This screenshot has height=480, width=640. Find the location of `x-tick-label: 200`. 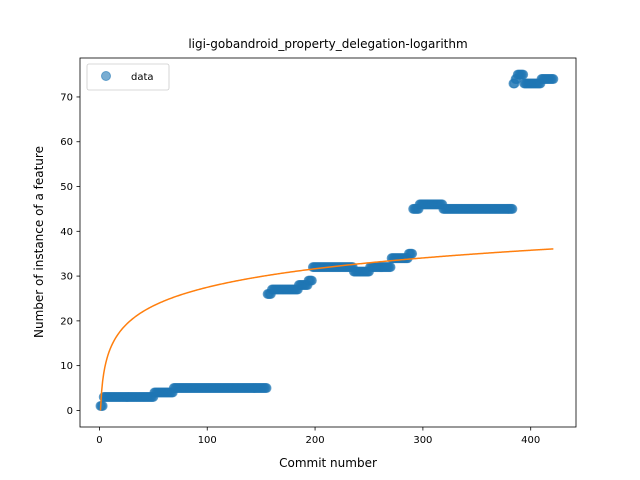

x-tick-label: 200 is located at coordinates (315, 440).